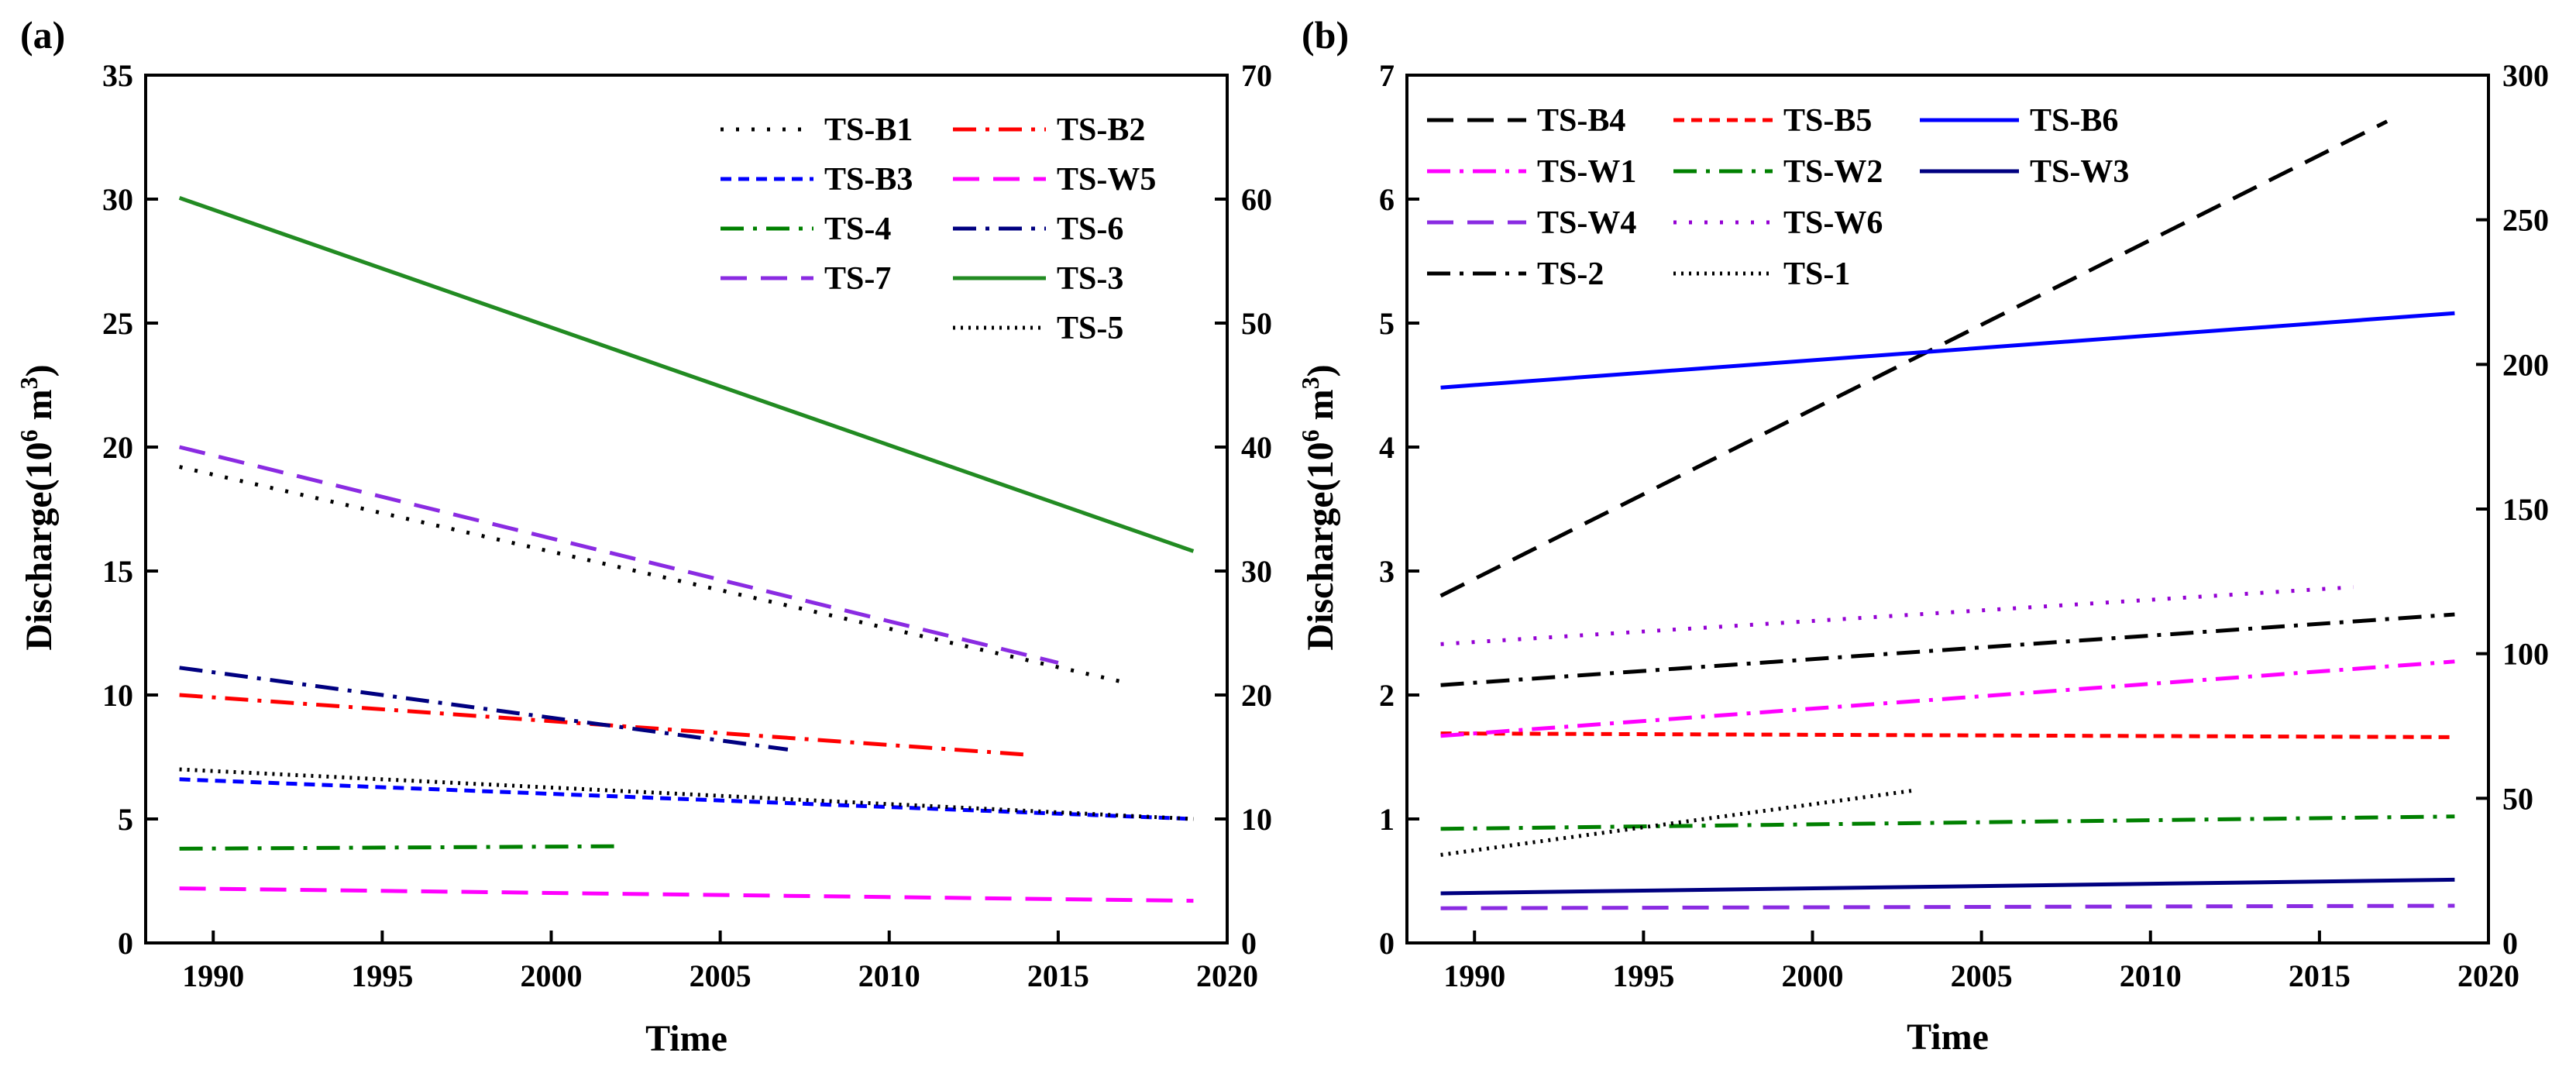 This screenshot has width=2576, height=1070. What do you see at coordinates (2510, 943) in the screenshot?
I see `panel-b-y2-tick-label: 0` at bounding box center [2510, 943].